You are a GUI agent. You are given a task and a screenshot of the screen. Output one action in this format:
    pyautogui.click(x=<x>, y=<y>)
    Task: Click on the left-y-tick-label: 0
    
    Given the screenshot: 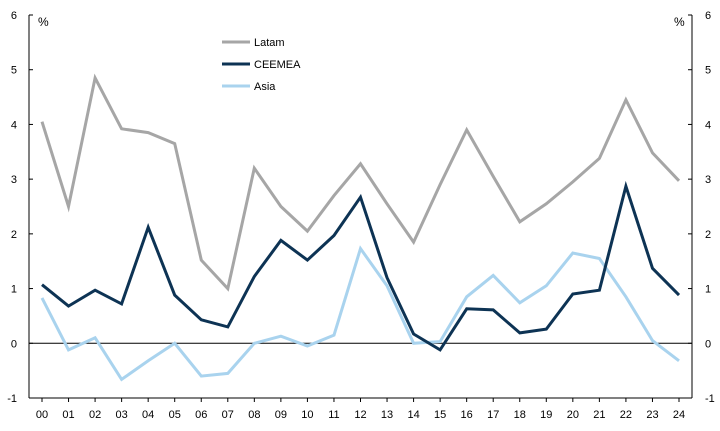 What is the action you would take?
    pyautogui.click(x=14, y=344)
    